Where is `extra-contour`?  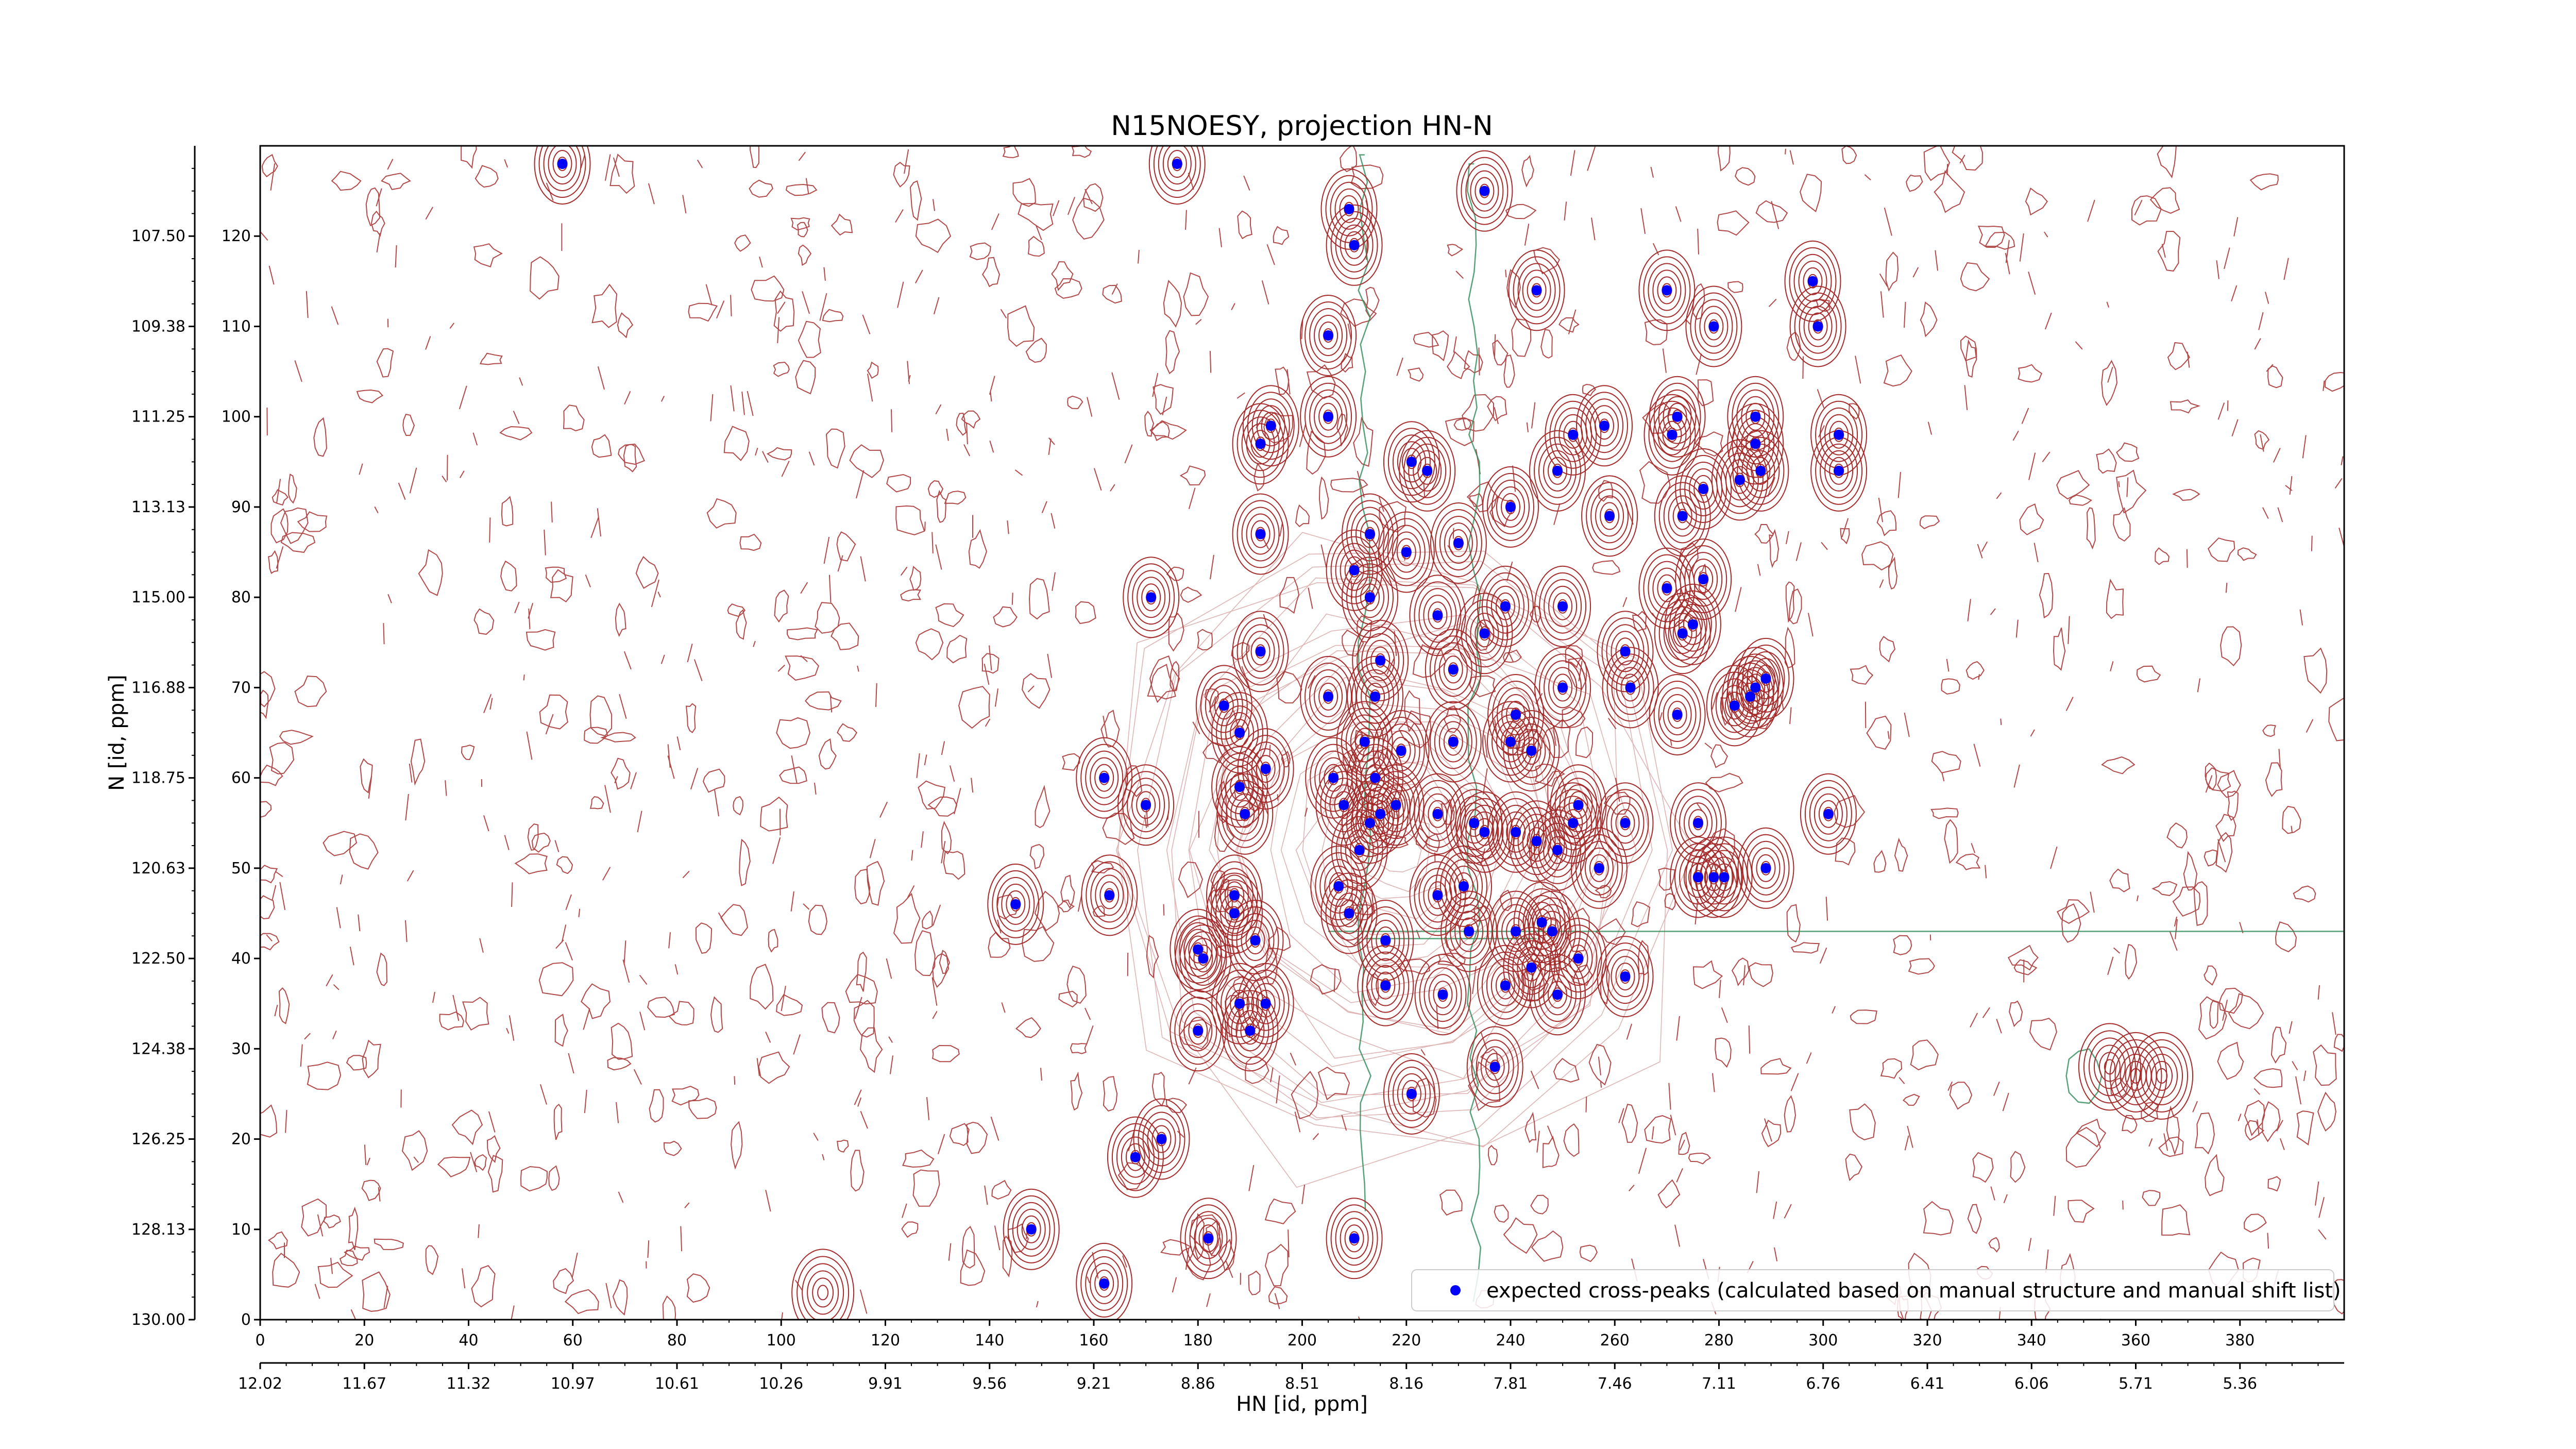
extra-contour is located at coordinates (2162, 1076).